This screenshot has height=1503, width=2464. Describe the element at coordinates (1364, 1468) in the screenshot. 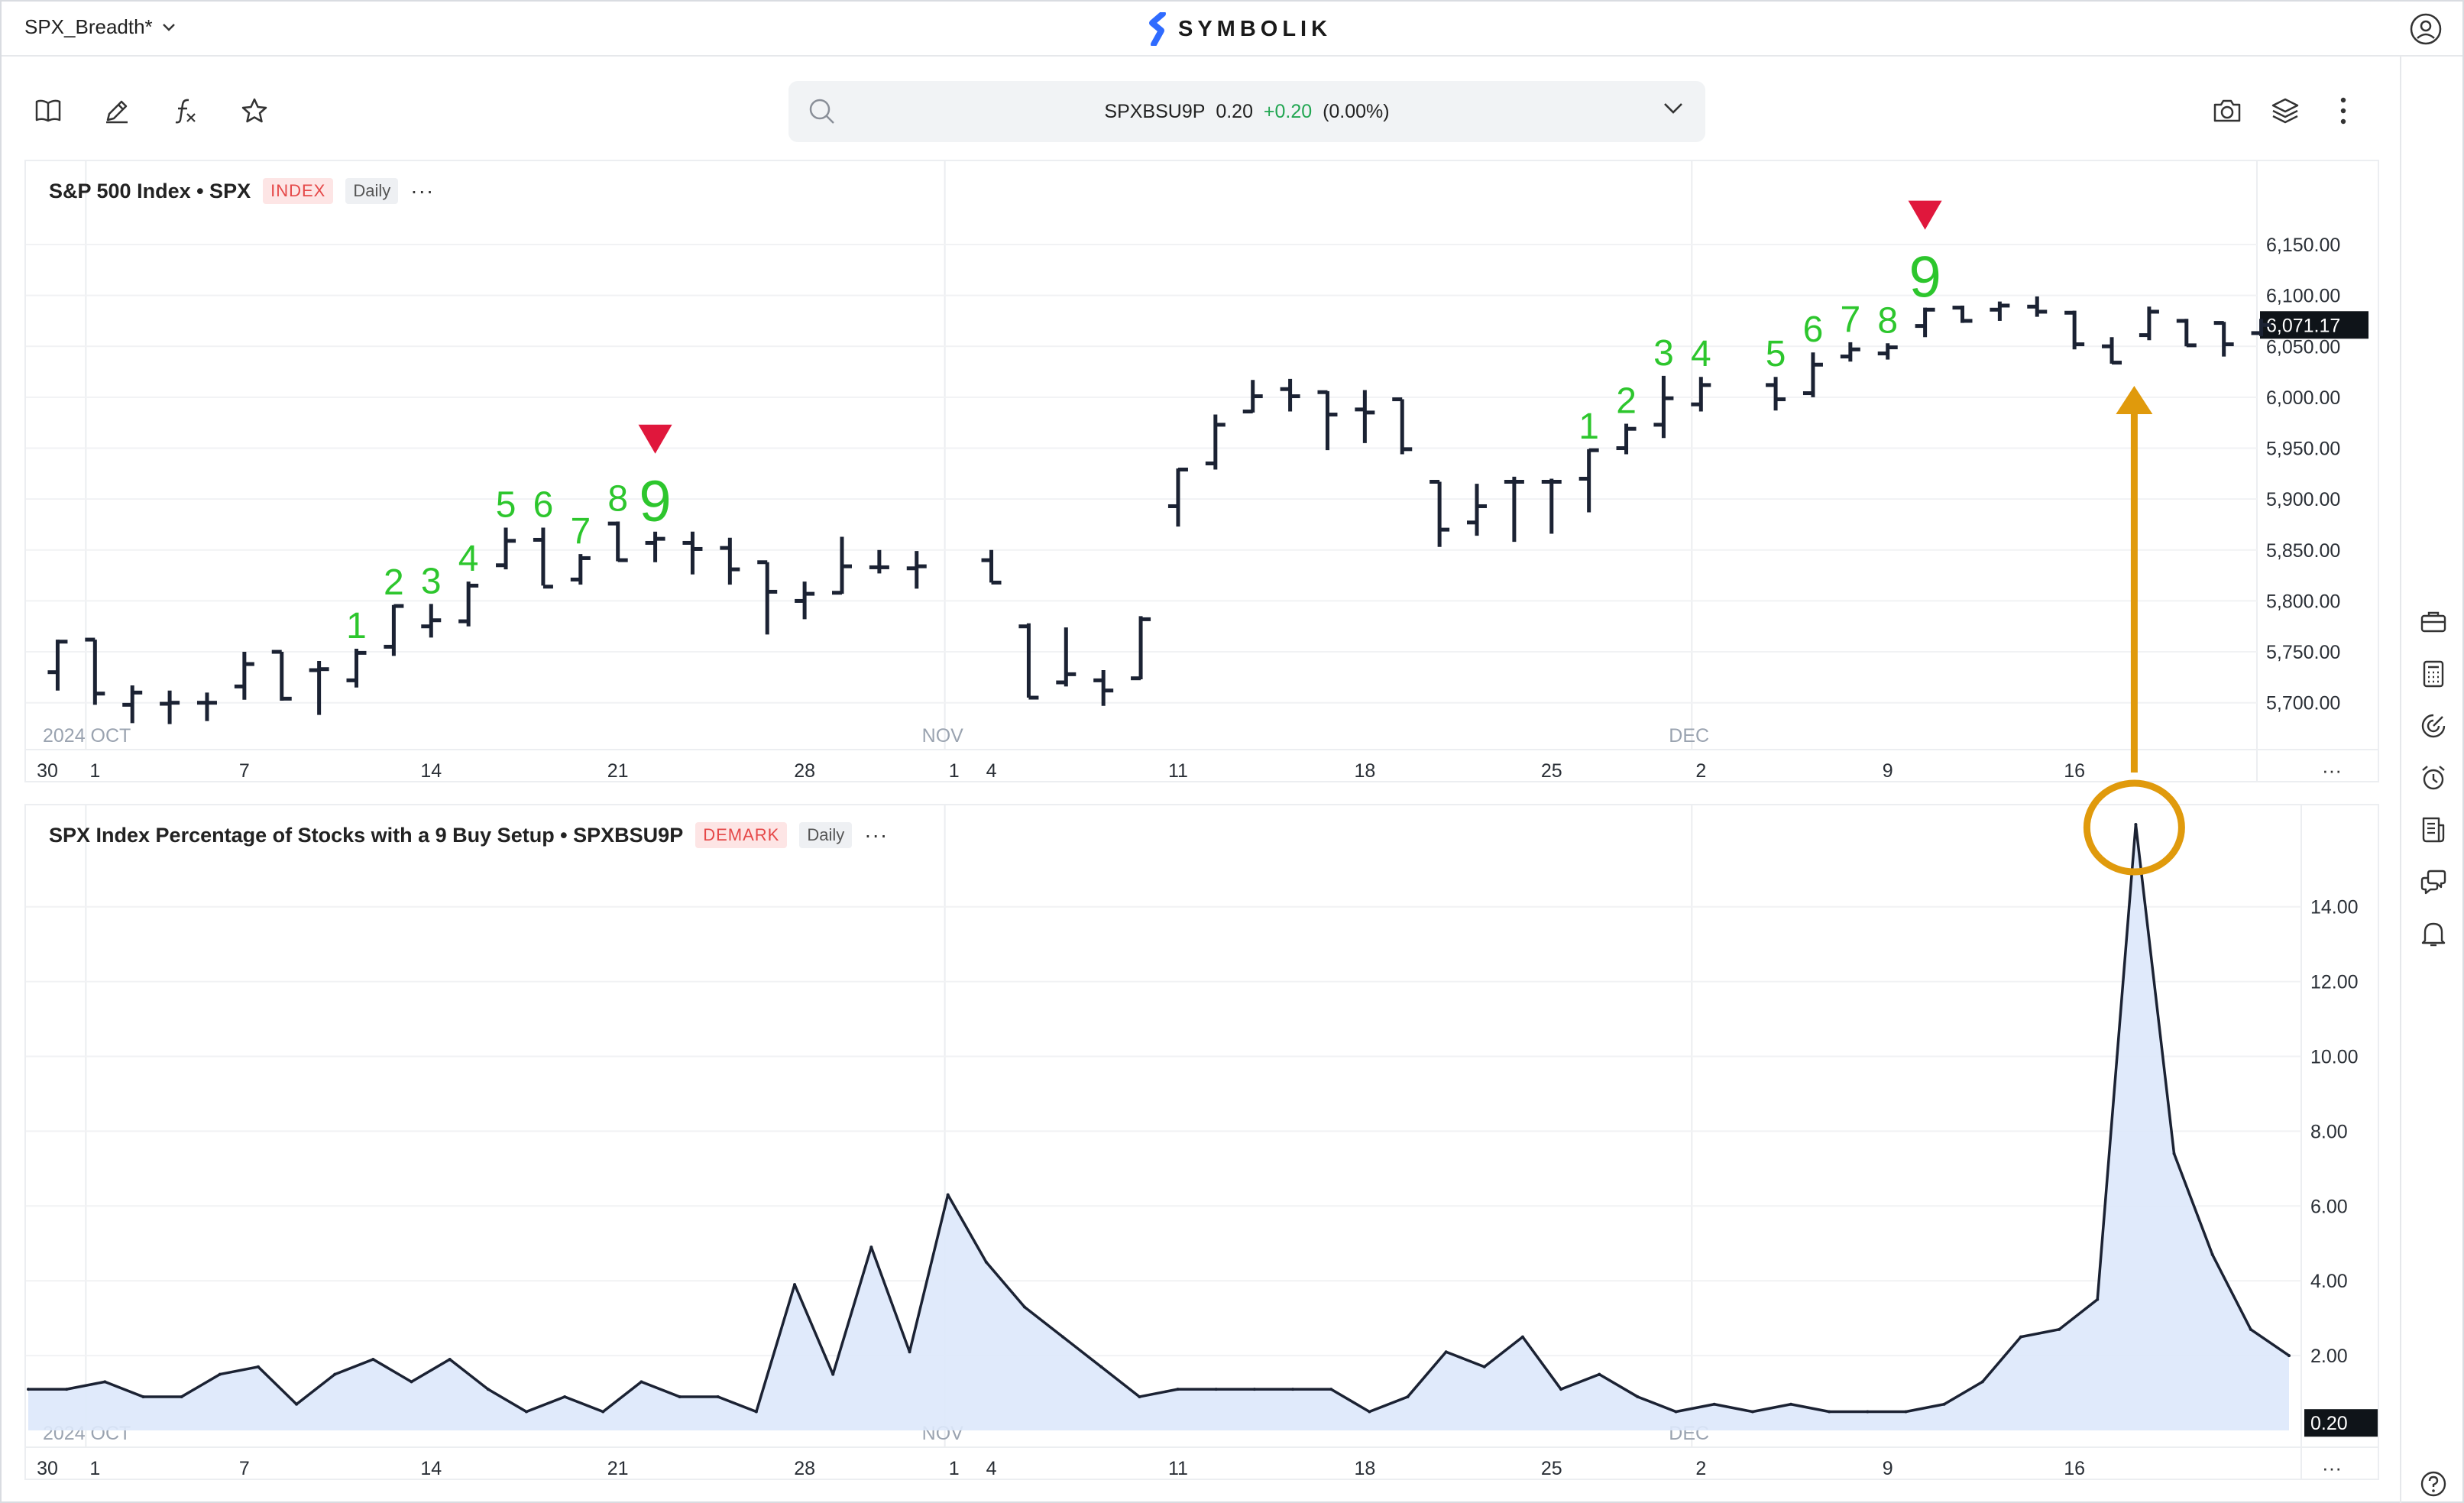

I see `x-tick-label: 18` at that location.